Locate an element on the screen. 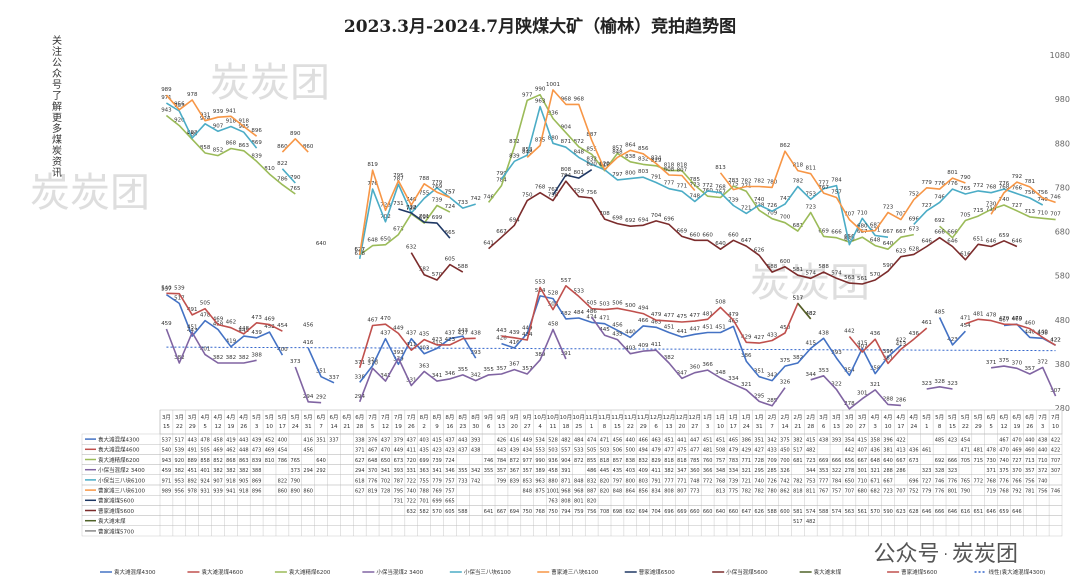  data-label: 640 is located at coordinates (321, 244).